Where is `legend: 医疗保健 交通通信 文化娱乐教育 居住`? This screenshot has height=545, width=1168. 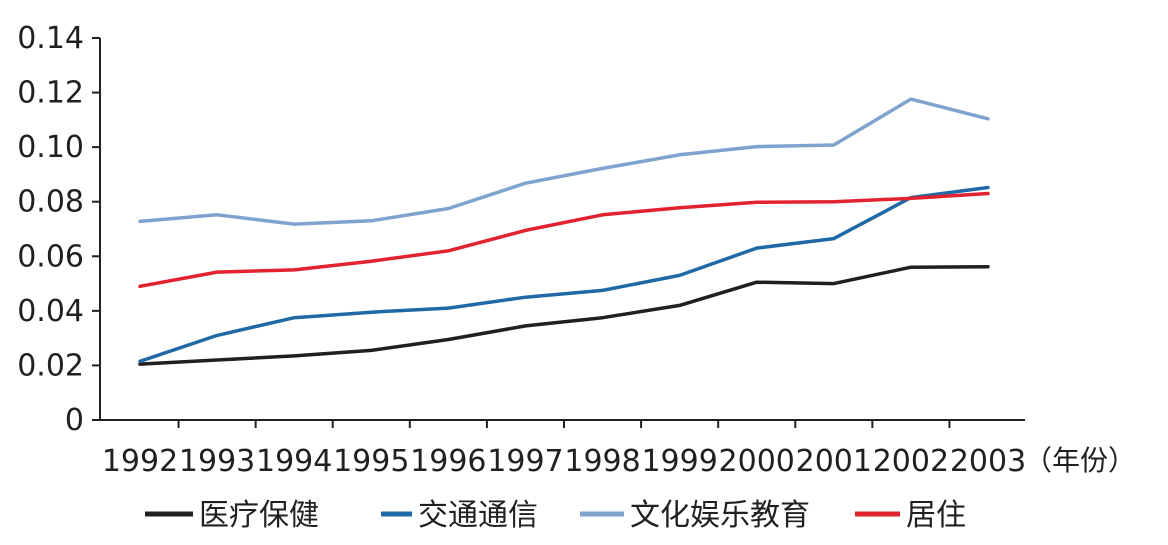
legend: 医疗保健 交通通信 文化娱乐教育 居住 is located at coordinates (555, 515).